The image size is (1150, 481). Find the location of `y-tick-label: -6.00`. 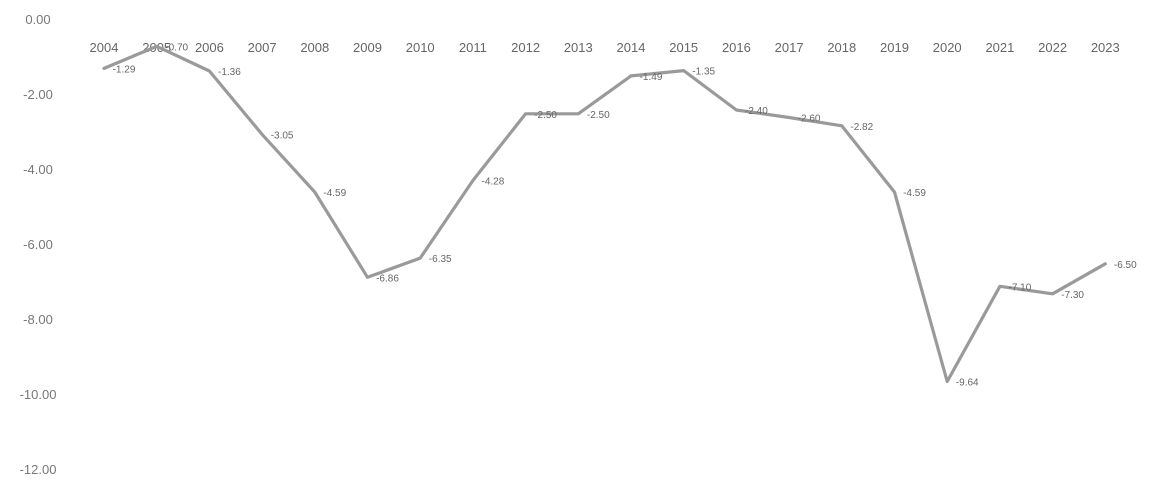

y-tick-label: -6.00 is located at coordinates (38, 244).